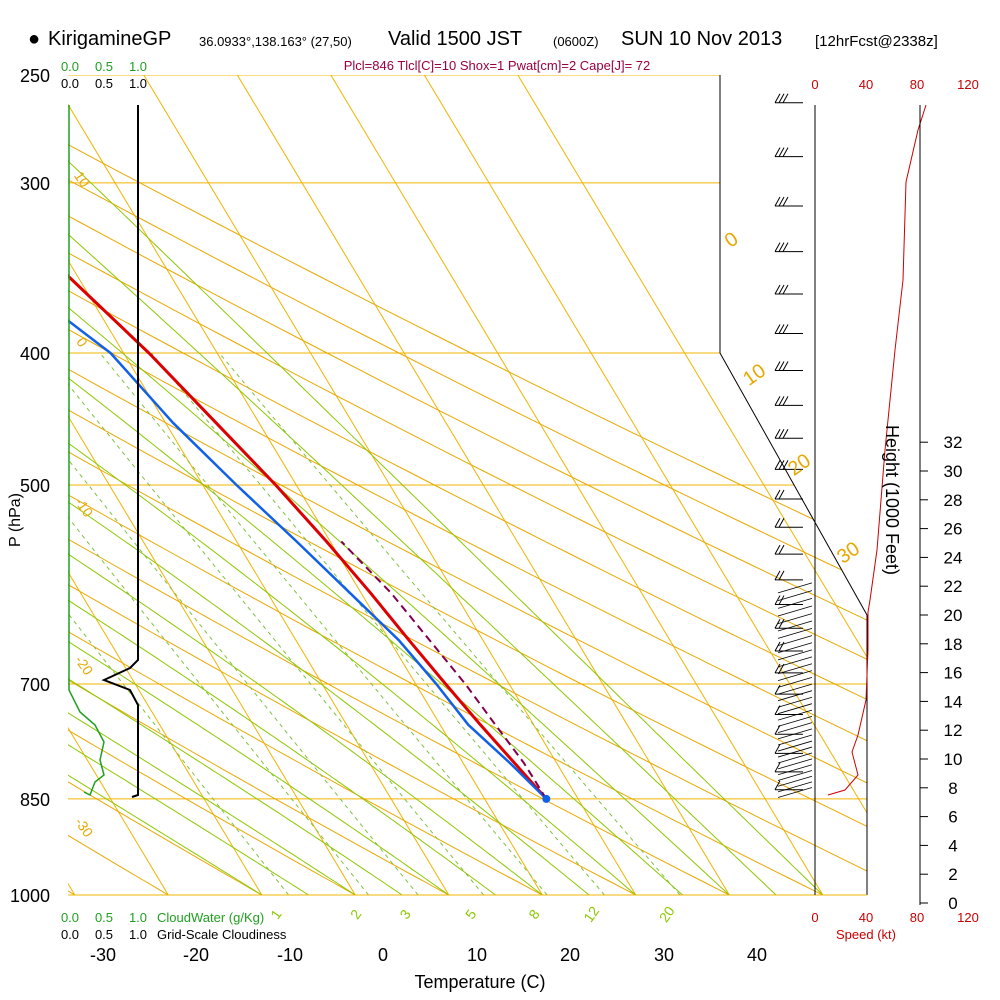 The image size is (1000, 1000). Describe the element at coordinates (953, 442) in the screenshot. I see `height-tick-label: 32` at that location.